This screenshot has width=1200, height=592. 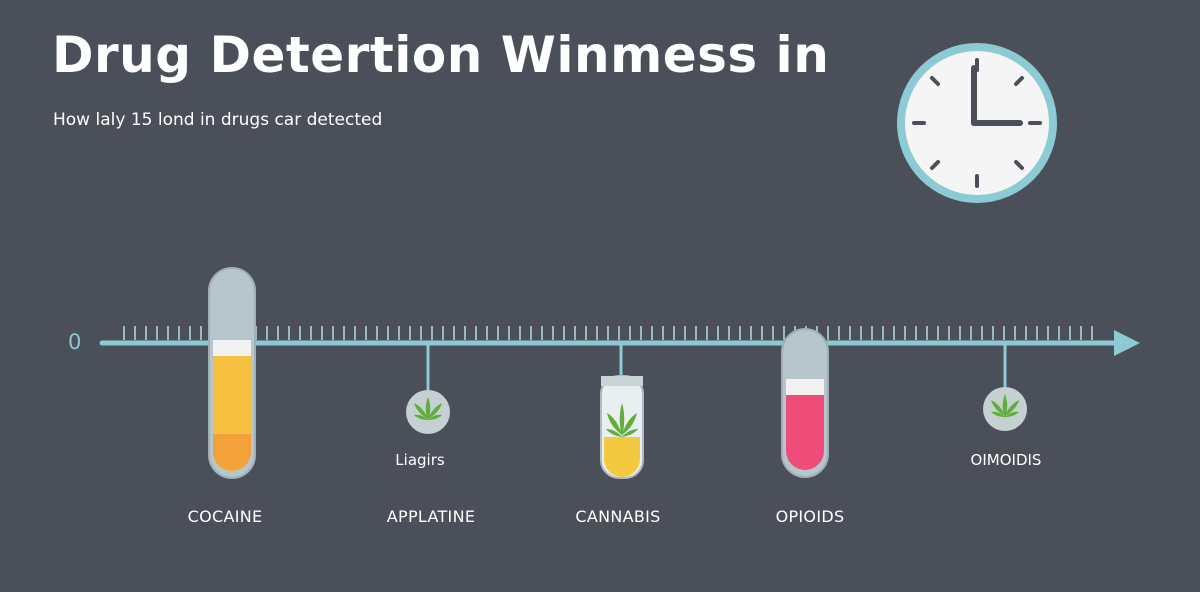 What do you see at coordinates (441, 55) in the screenshot?
I see `page-title: Drug Detertion Winmess in` at bounding box center [441, 55].